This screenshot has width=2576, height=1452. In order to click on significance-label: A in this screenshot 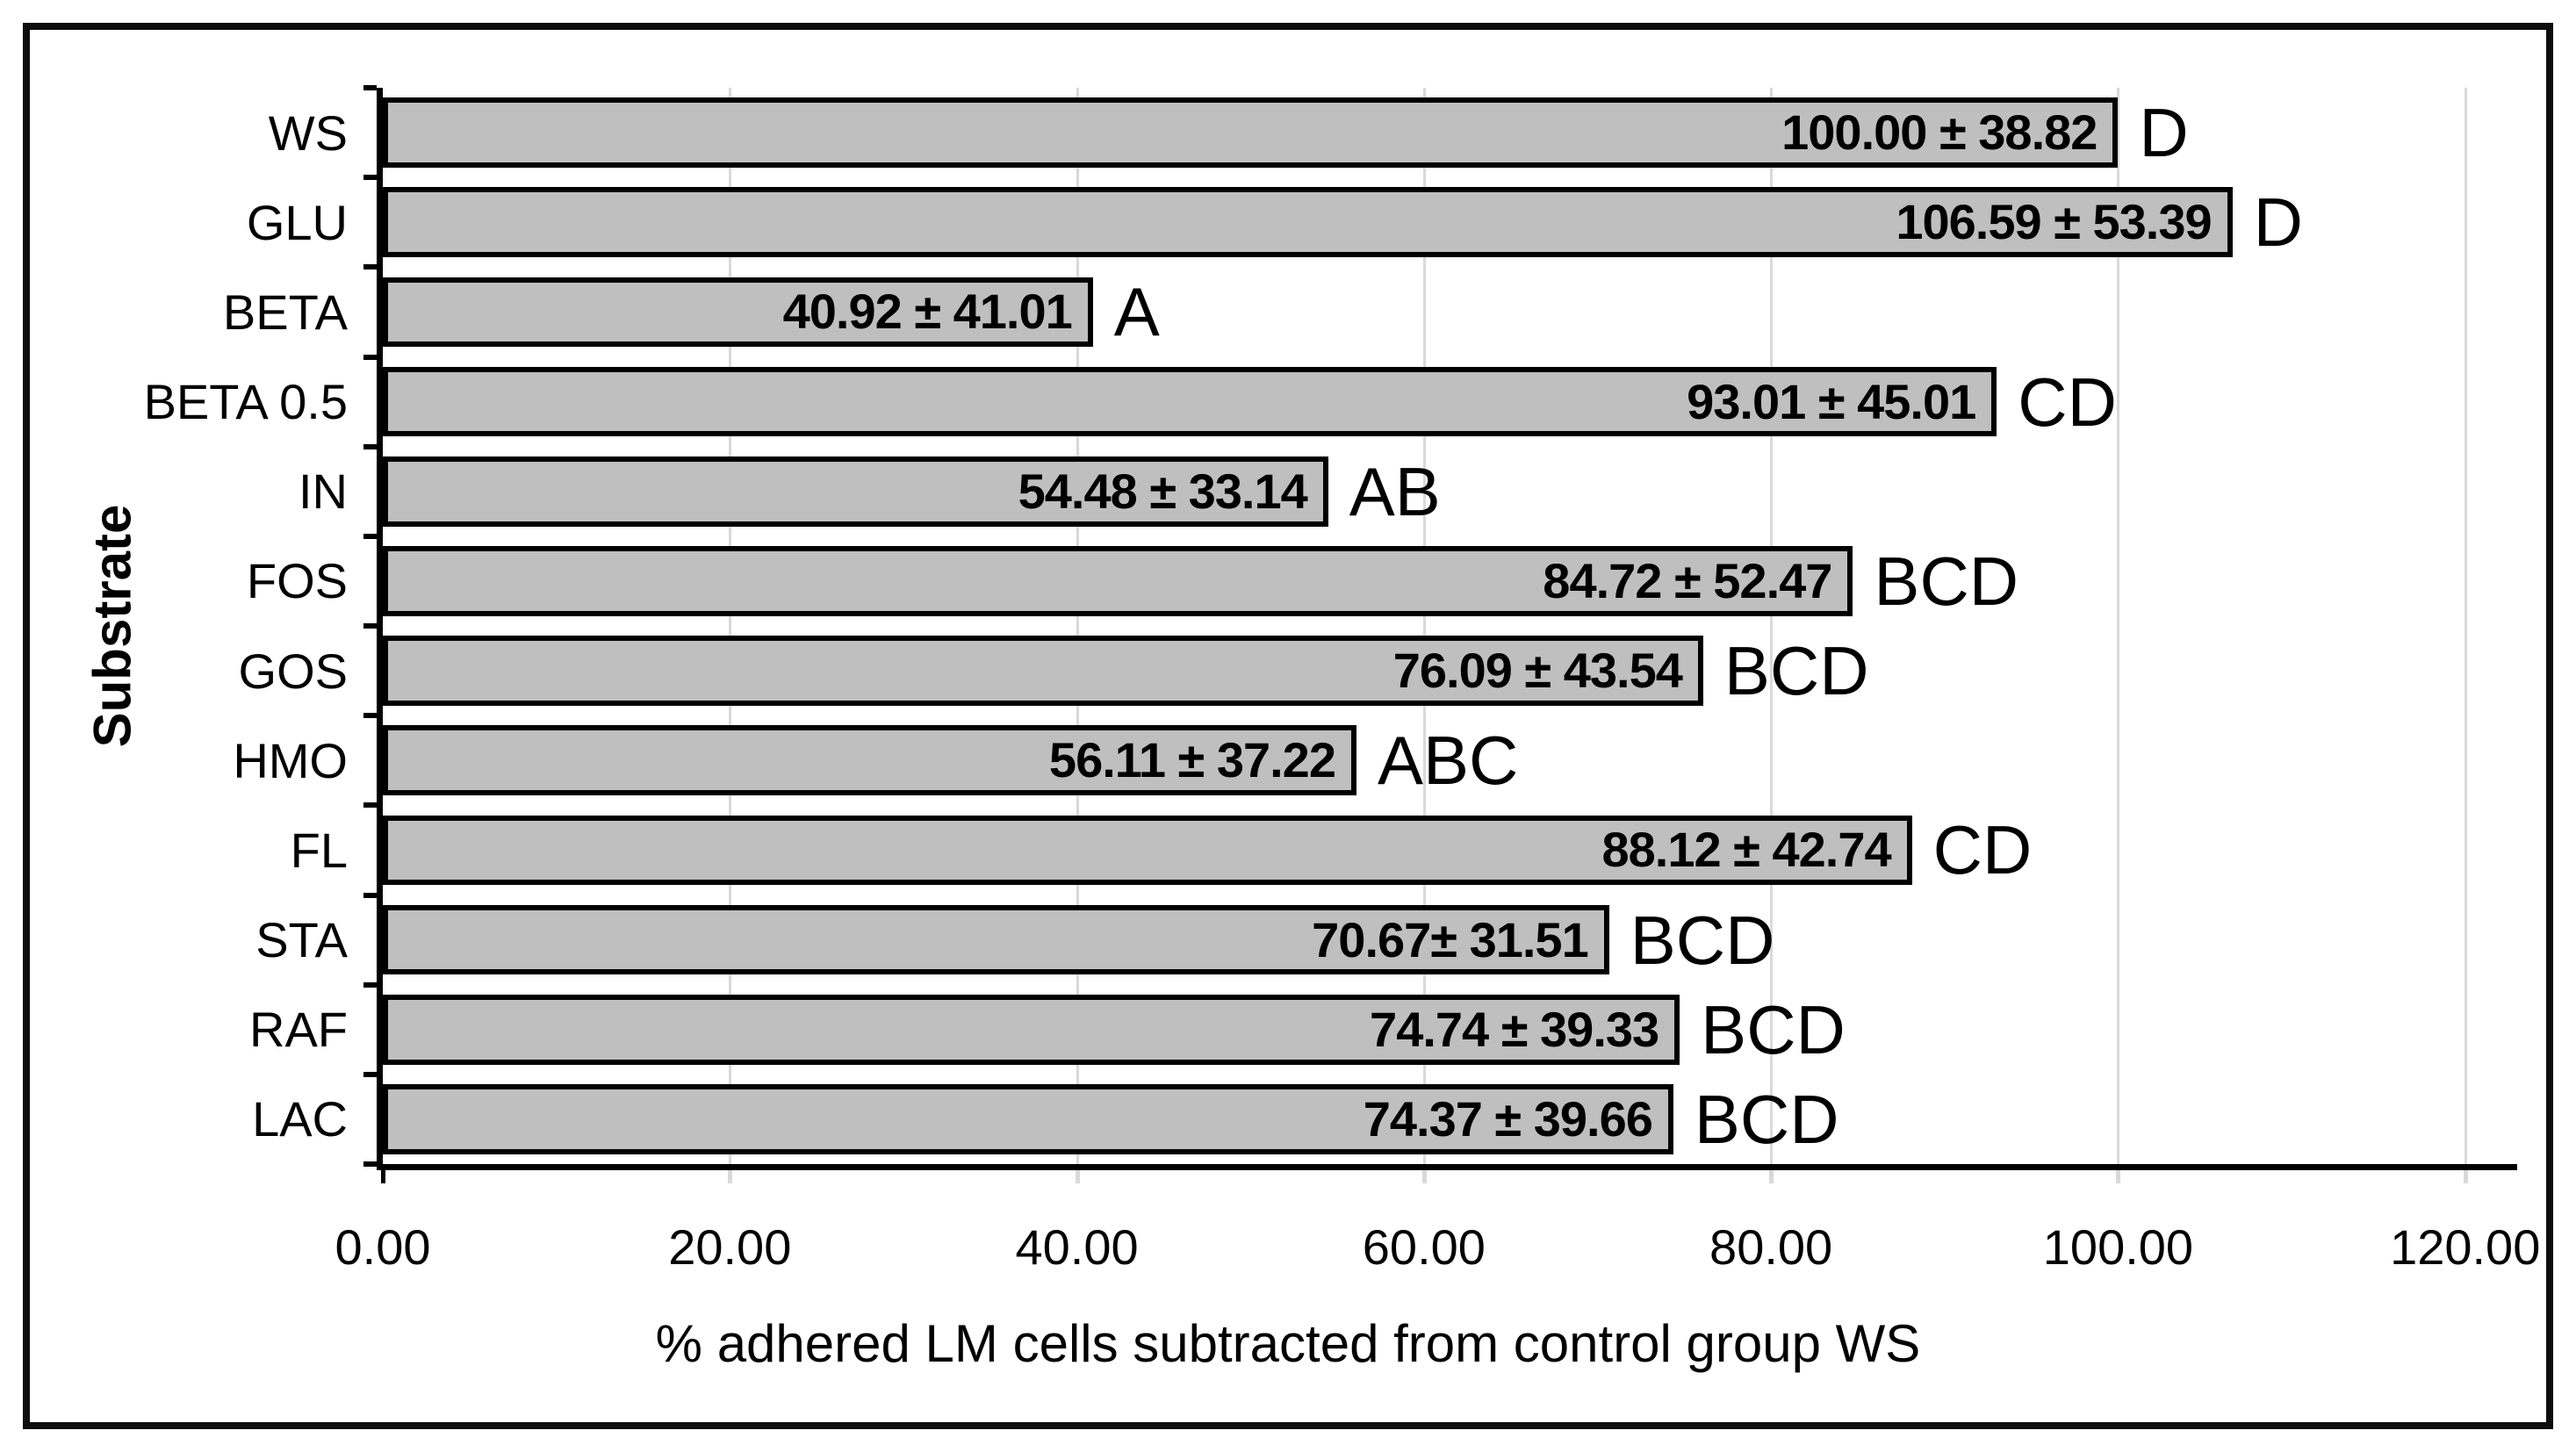, I will do `click(1136, 312)`.